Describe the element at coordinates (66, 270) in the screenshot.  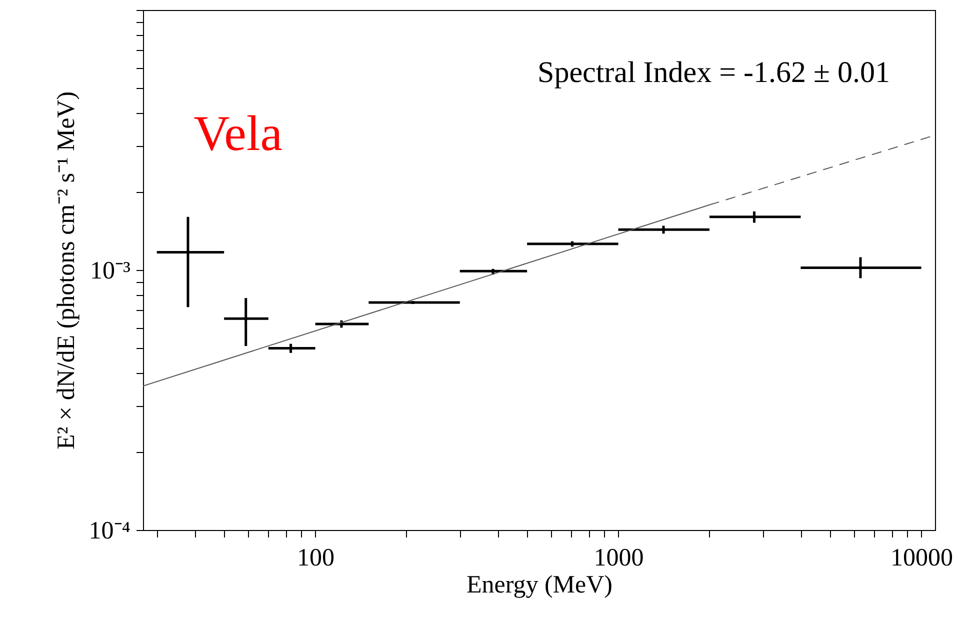
I see `y-axis-title: E² × dN/dE (photons cm⁻² s⁻¹ MeV)` at that location.